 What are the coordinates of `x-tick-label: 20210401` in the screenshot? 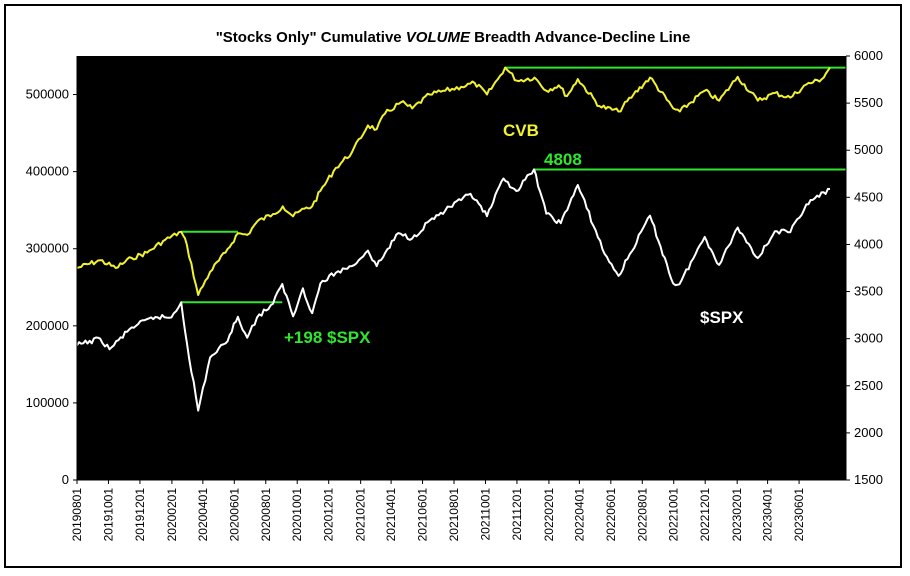 It's located at (391, 515).